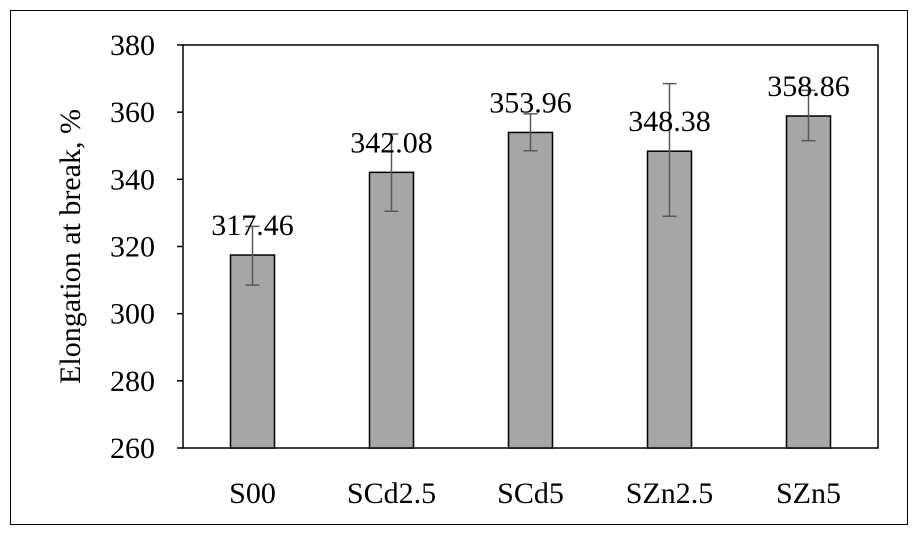 This screenshot has width=920, height=538. Describe the element at coordinates (530, 102) in the screenshot. I see `data-label: 353.96` at that location.